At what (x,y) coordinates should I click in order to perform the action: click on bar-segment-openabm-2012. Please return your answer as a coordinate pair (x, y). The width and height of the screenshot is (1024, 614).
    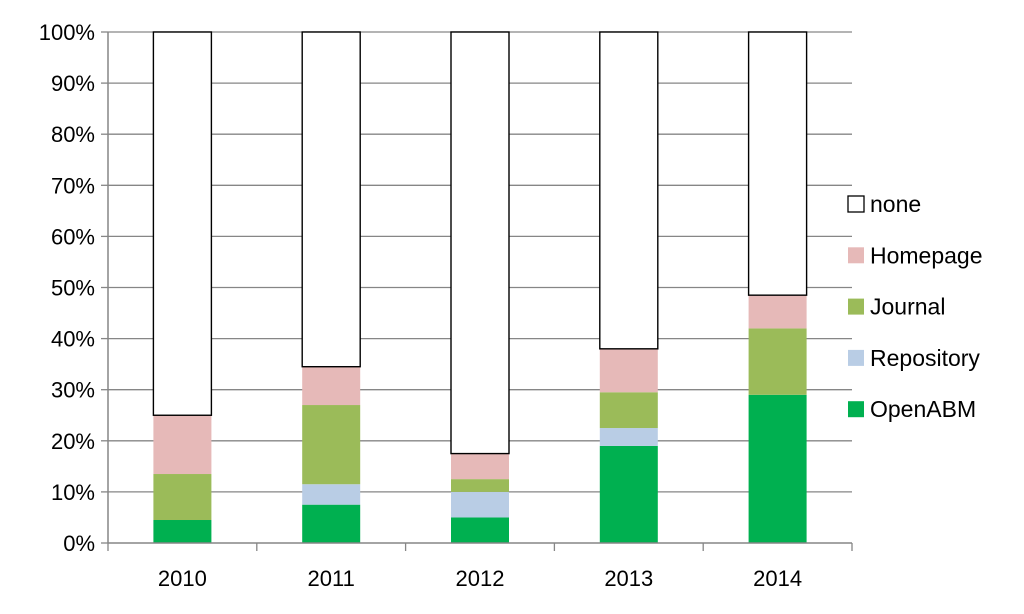
    Looking at the image, I should click on (480, 530).